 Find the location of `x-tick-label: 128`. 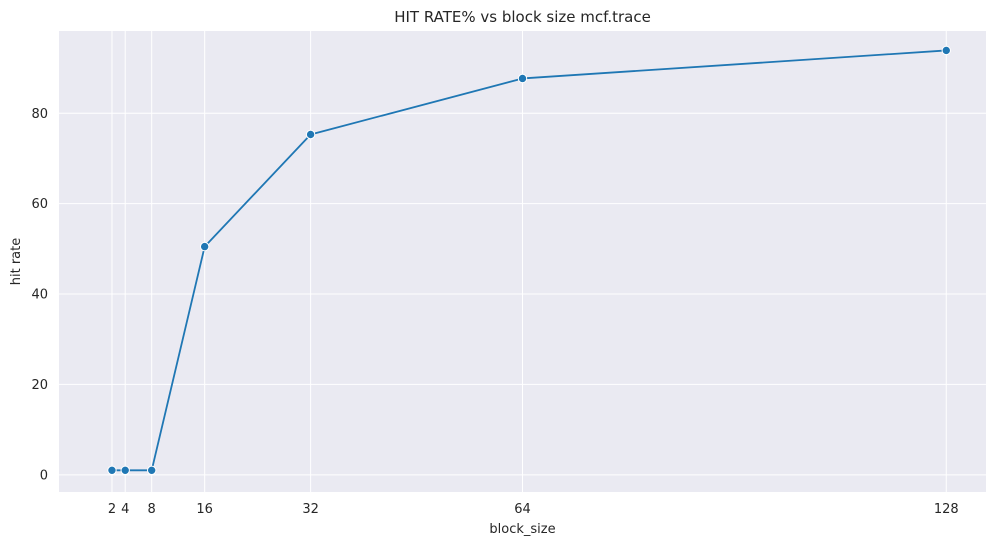

x-tick-label: 128 is located at coordinates (946, 509).